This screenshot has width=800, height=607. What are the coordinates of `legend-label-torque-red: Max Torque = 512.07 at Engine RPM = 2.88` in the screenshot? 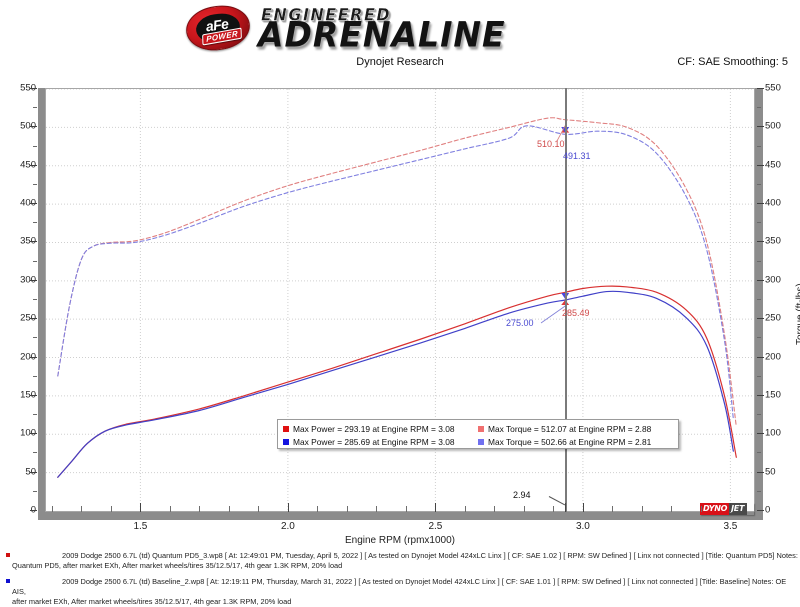 It's located at (570, 429).